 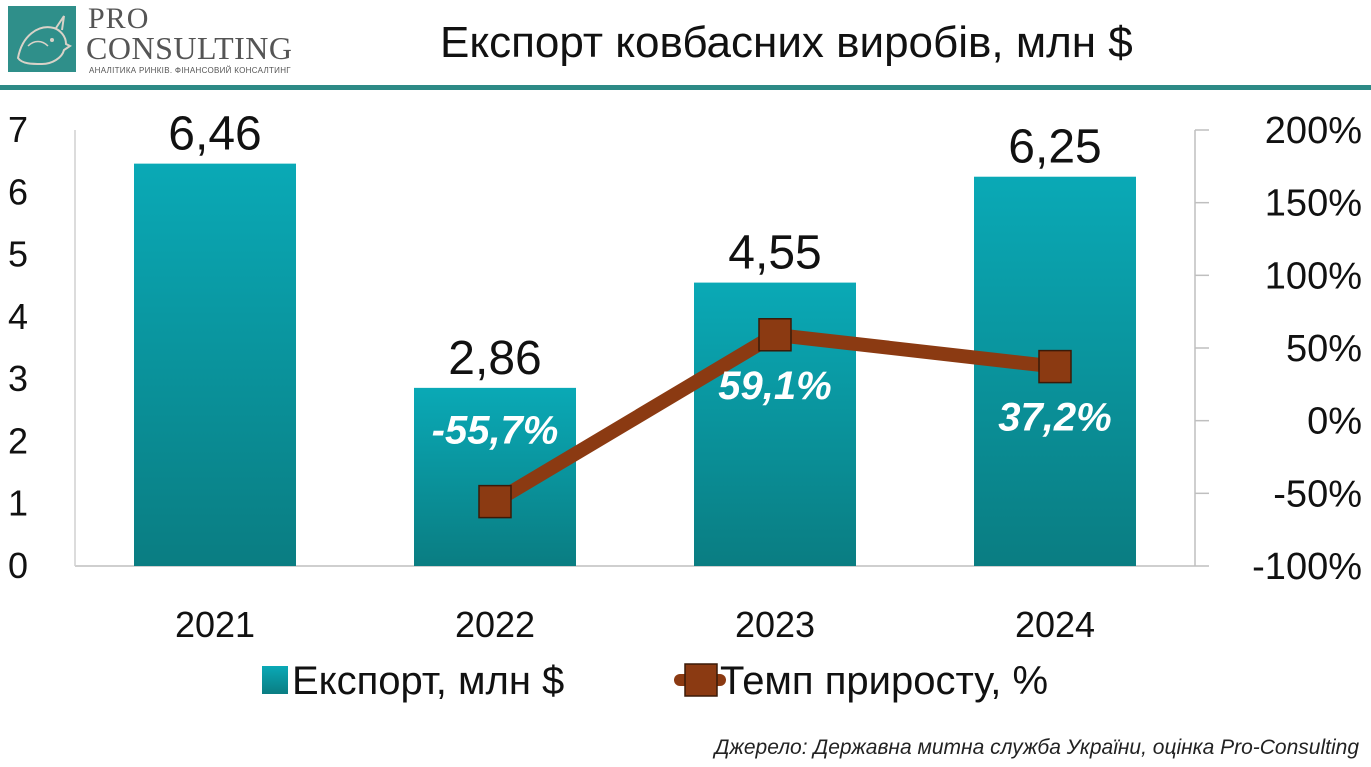 What do you see at coordinates (18, 565) in the screenshot?
I see `y-left-tick-label: 0` at bounding box center [18, 565].